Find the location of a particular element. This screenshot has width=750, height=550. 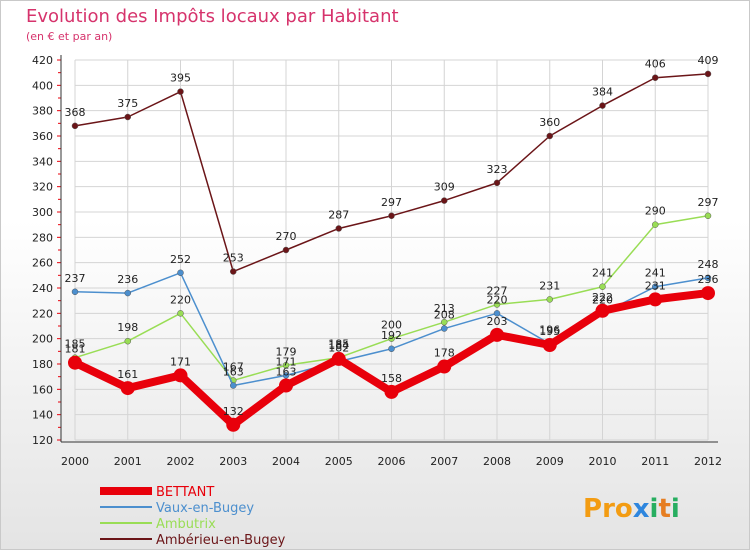

y-tick-label: 260 is located at coordinates (42, 263).